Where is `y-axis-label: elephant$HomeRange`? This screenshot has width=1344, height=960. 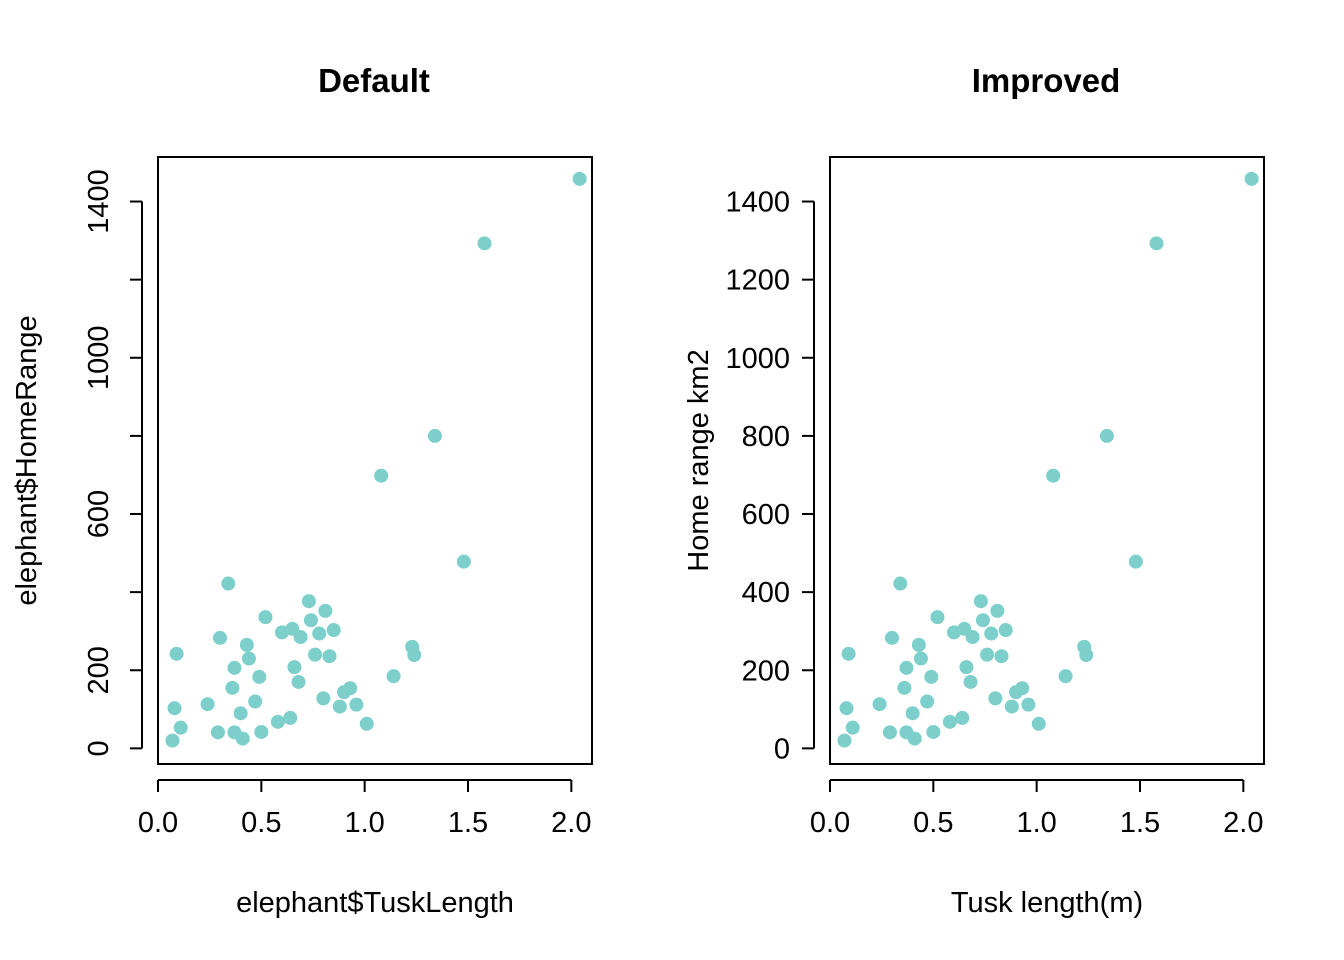 y-axis-label: elephant$HomeRange is located at coordinates (27, 460).